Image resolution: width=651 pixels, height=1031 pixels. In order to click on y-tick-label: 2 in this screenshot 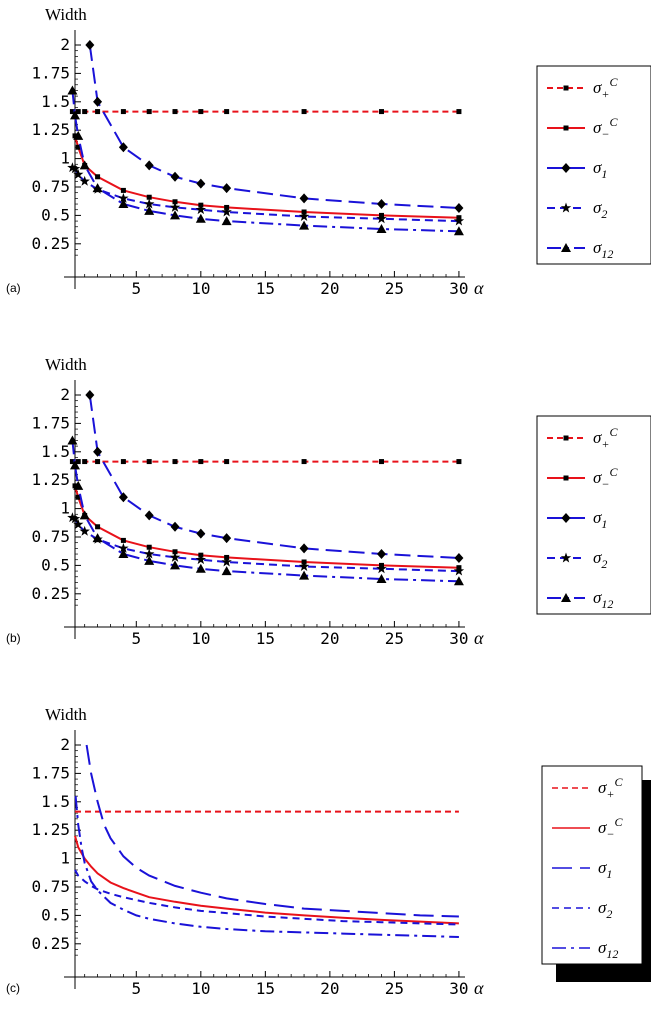, I will do `click(65, 44)`.